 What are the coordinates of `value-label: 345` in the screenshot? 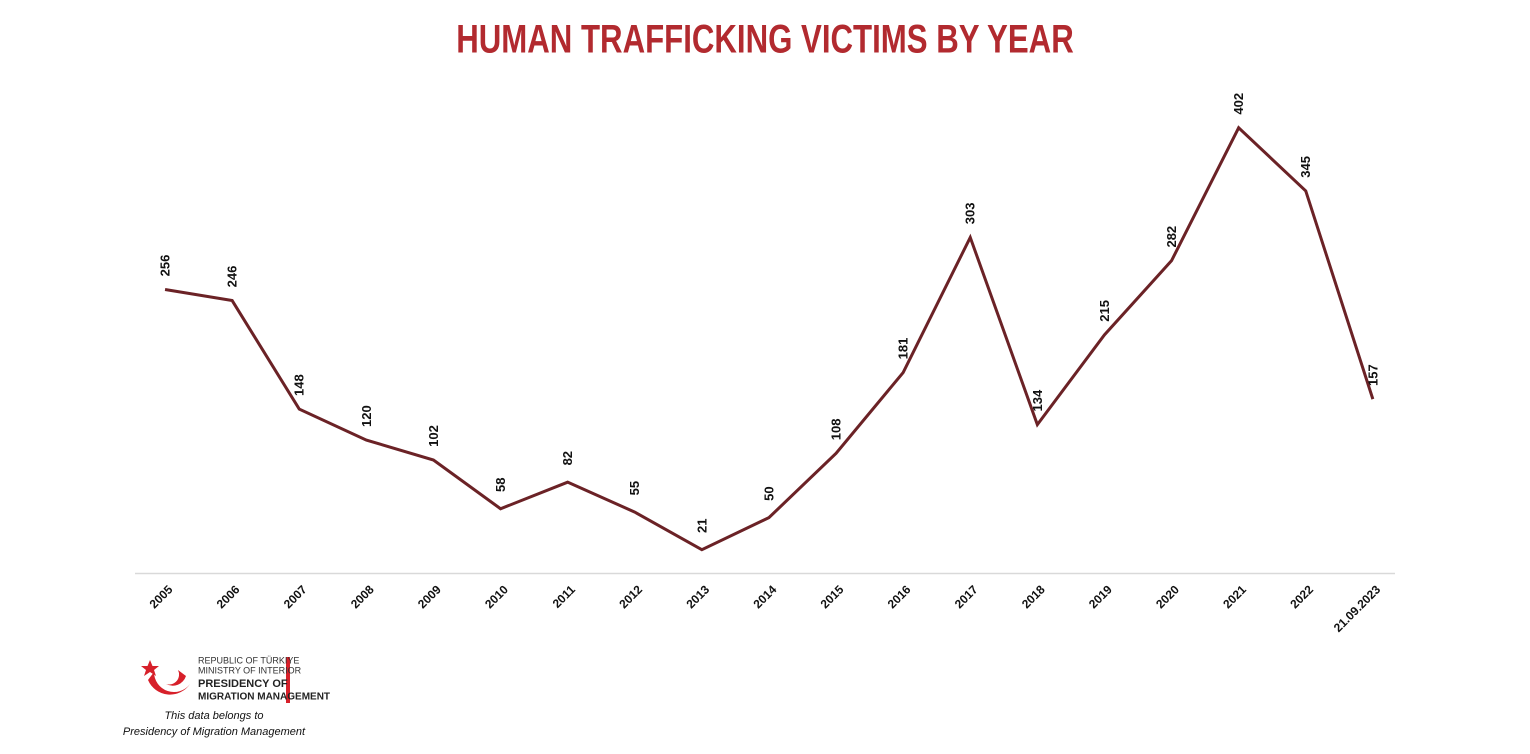 It's located at (1305, 167).